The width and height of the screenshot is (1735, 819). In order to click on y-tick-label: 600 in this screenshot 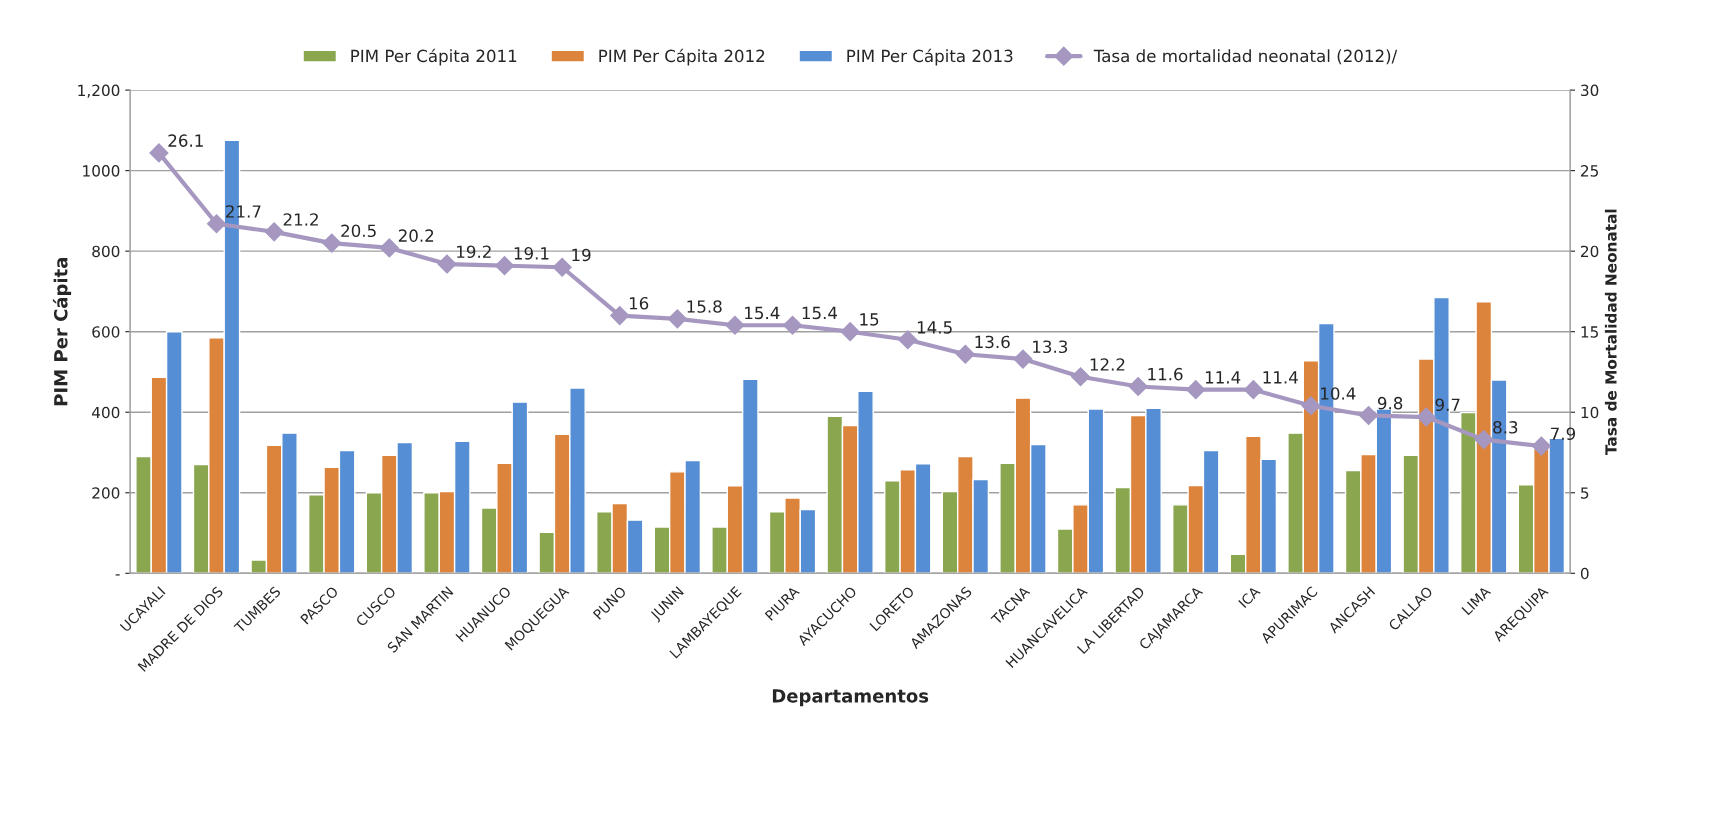, I will do `click(106, 332)`.